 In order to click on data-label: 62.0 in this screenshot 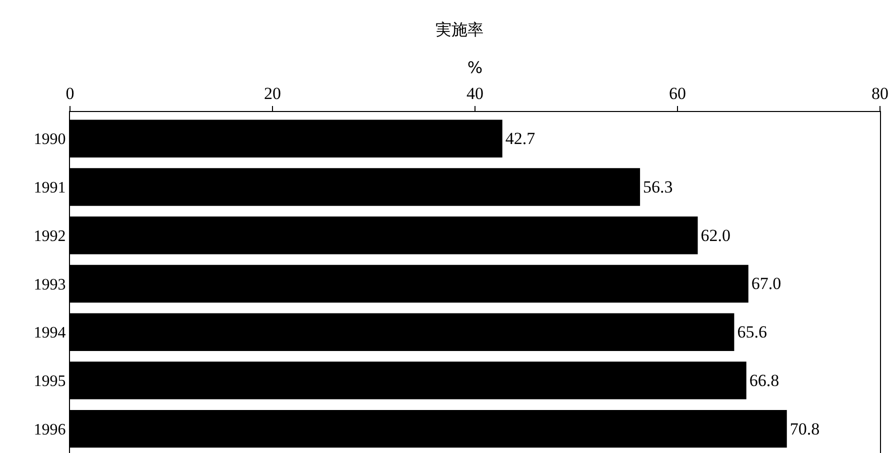, I will do `click(715, 235)`.